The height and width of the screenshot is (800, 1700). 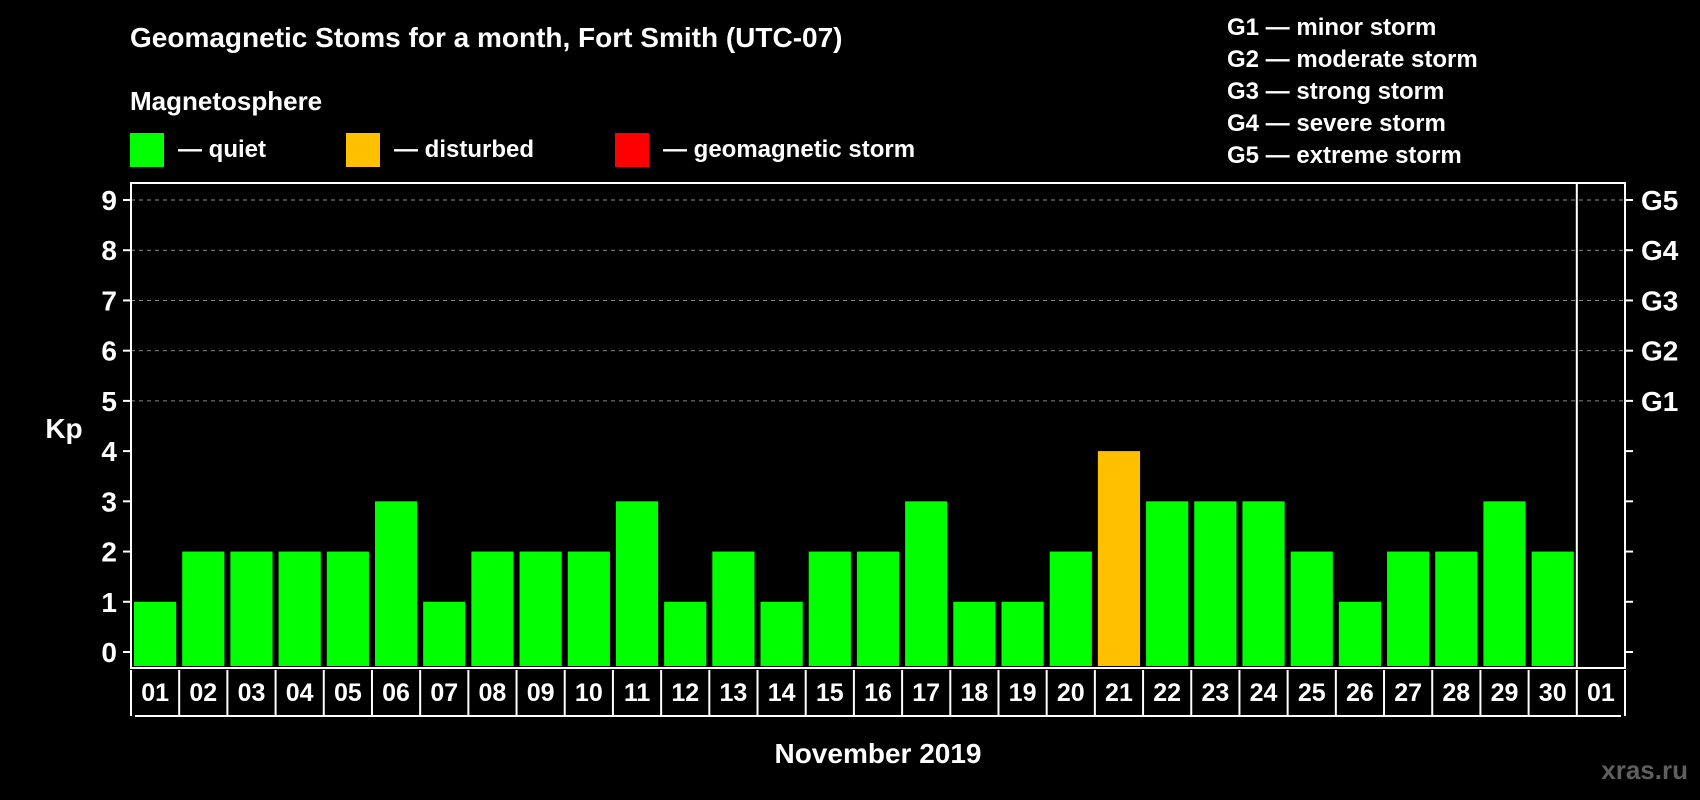 I want to click on g-level-label-G3: G3, so click(x=1659, y=300).